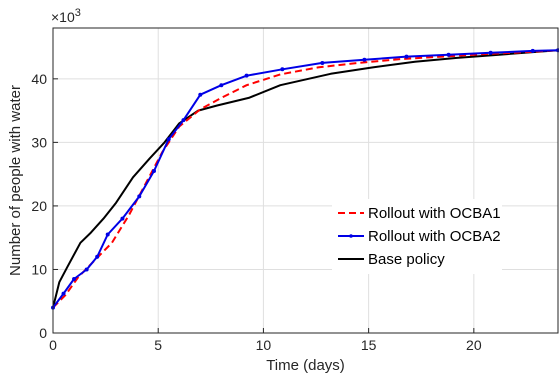 The image size is (559, 387). Describe the element at coordinates (39, 206) in the screenshot. I see `y-tick-label-2: 20` at that location.